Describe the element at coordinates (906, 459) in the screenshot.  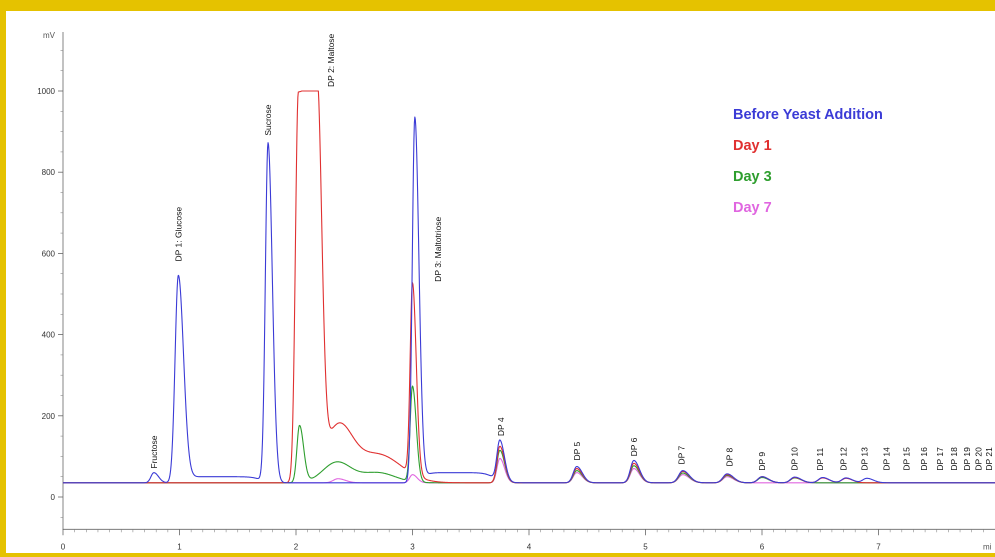
I see `peak-label: DP 15` at that location.